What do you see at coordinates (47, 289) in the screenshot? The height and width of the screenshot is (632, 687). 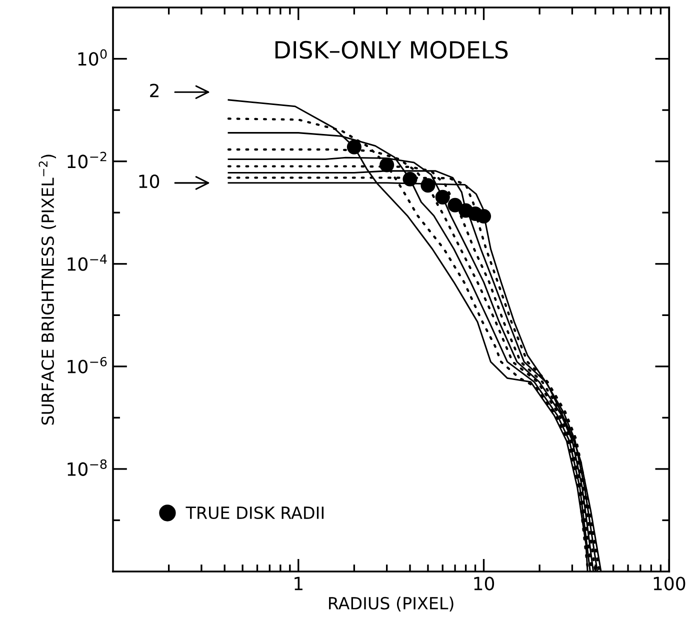 I see `y-axis-title: SURFACE BRIGHTNESS (PIXEL$^{−2}$)` at bounding box center [47, 289].